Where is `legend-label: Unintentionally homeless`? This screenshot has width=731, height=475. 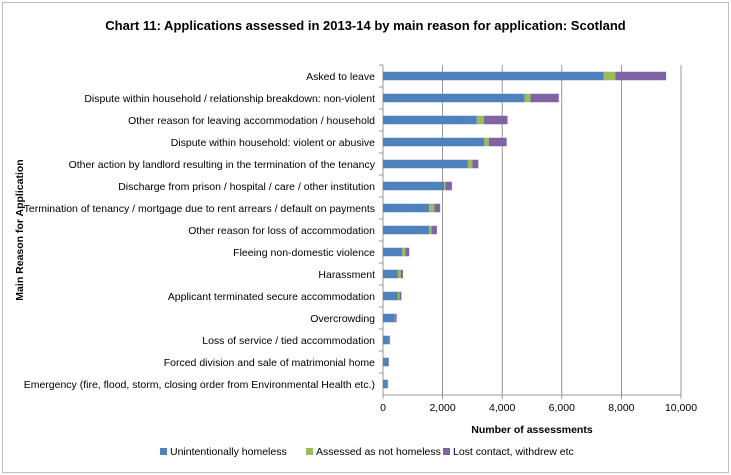 legend-label: Unintentionally homeless is located at coordinates (228, 452).